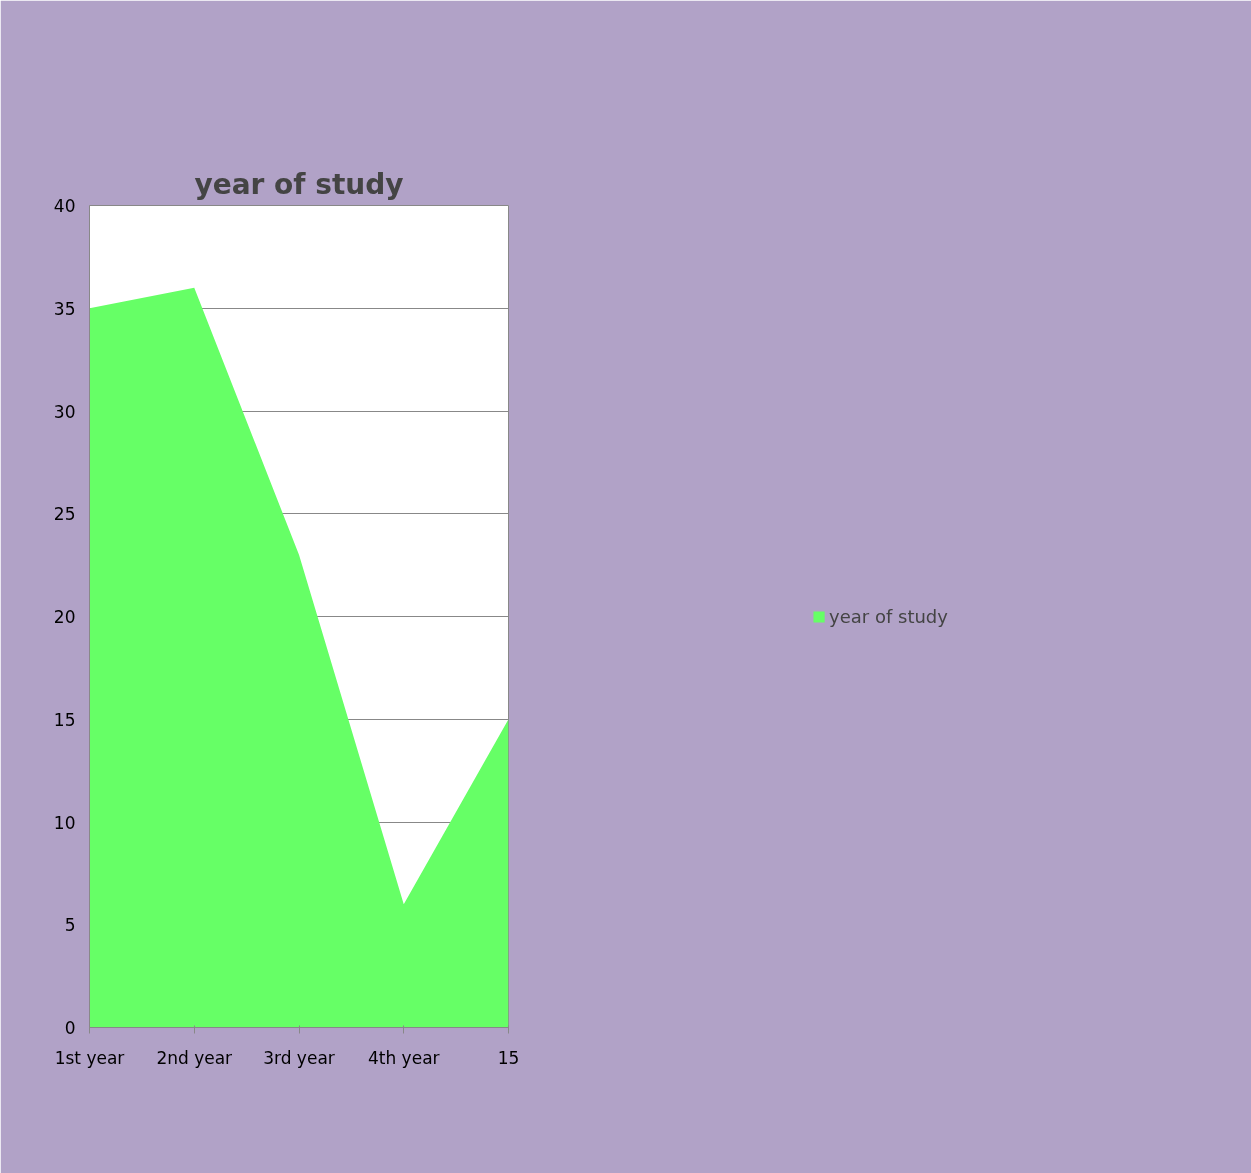 Image resolution: width=1251 pixels, height=1173 pixels. Describe the element at coordinates (403, 1057) in the screenshot. I see `x-tick-label: 4th year` at that location.